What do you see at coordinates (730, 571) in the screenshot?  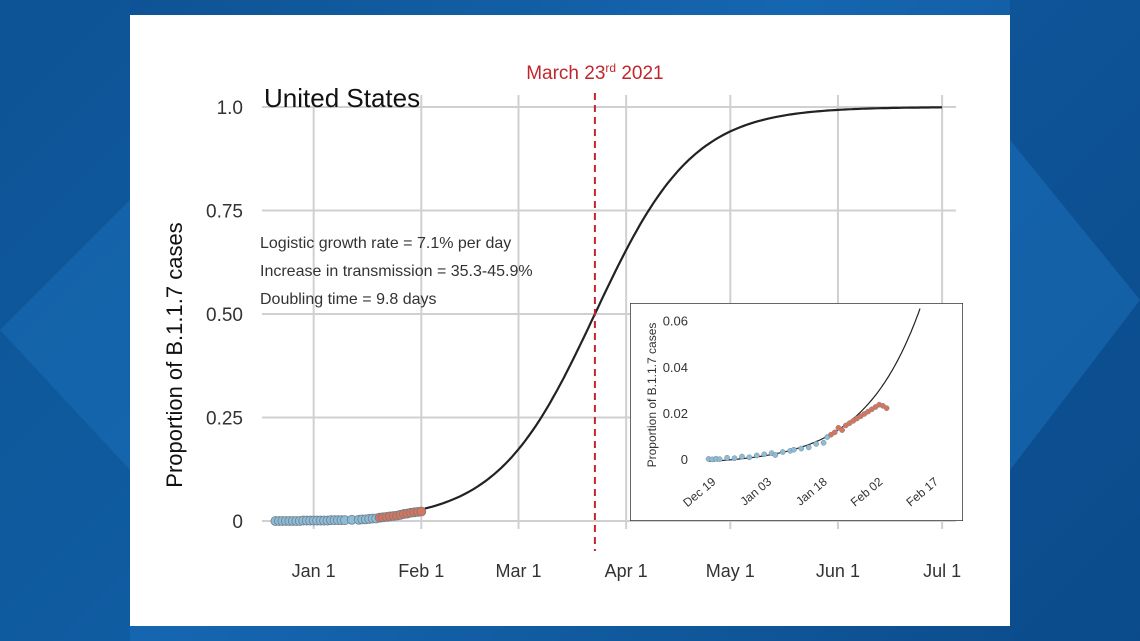 I see `x-tick-may-1: May 1` at bounding box center [730, 571].